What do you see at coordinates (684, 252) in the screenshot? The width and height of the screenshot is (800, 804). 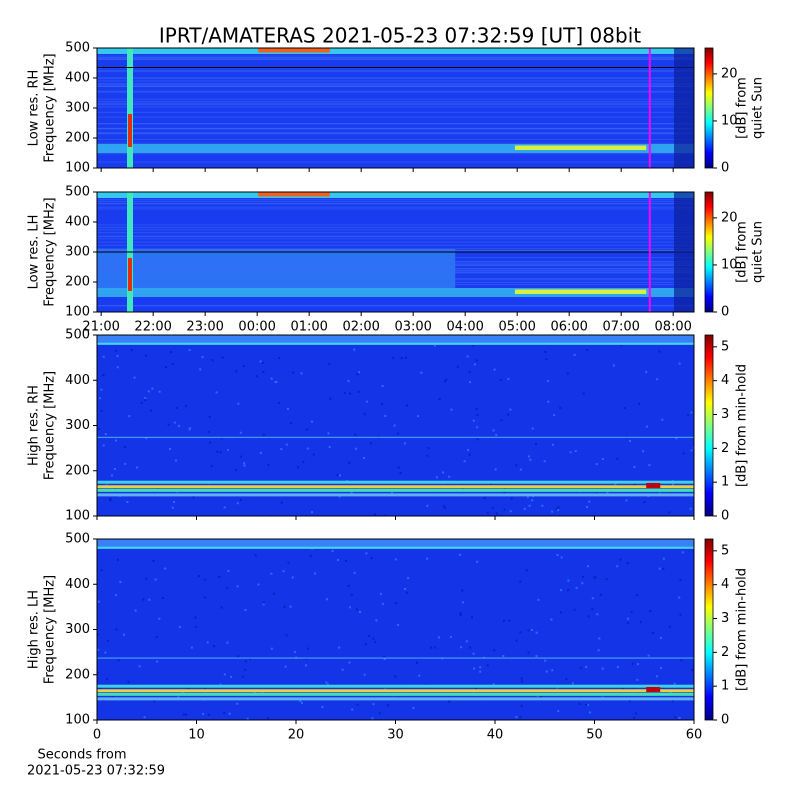 I see `spectrogram-edge` at bounding box center [684, 252].